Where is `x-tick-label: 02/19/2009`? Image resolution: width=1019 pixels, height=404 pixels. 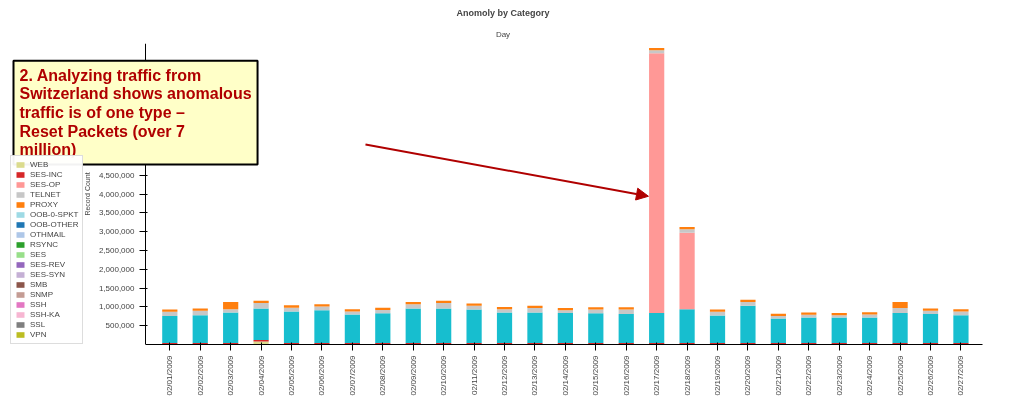 x-tick-label: 02/19/2009 is located at coordinates (718, 375).